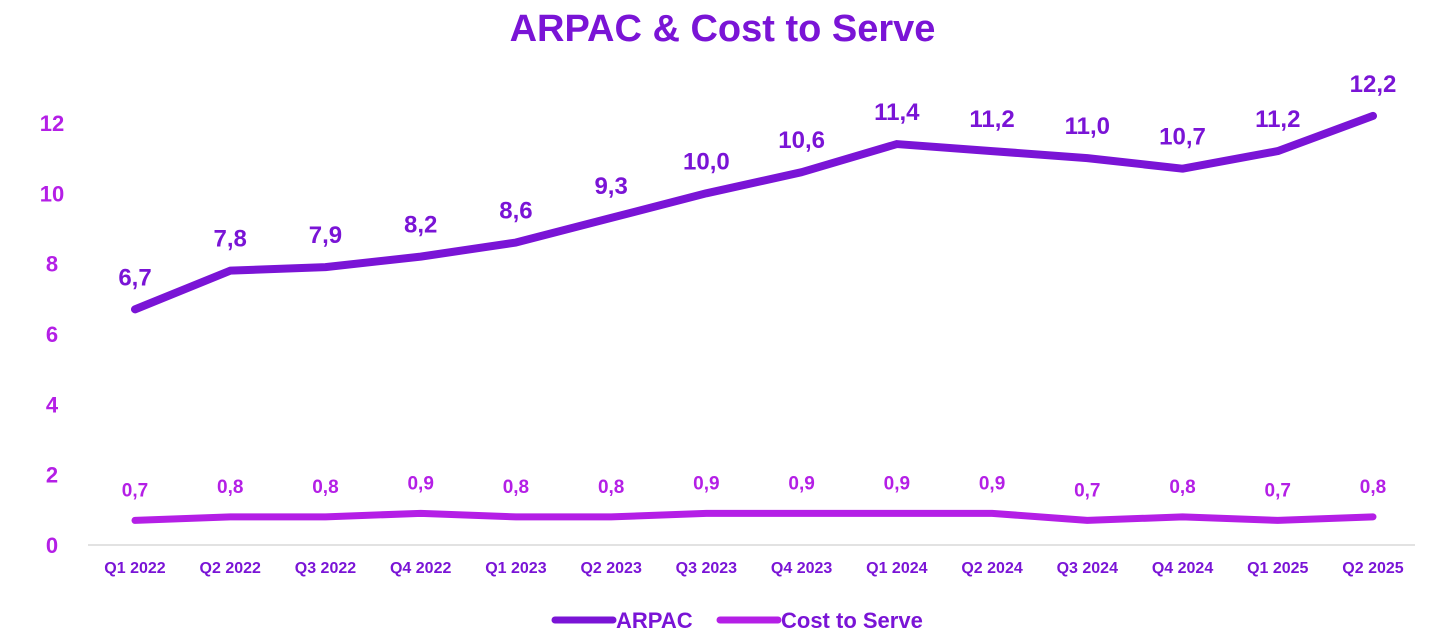  I want to click on x-tick-label: Q2 2024, so click(991, 568).